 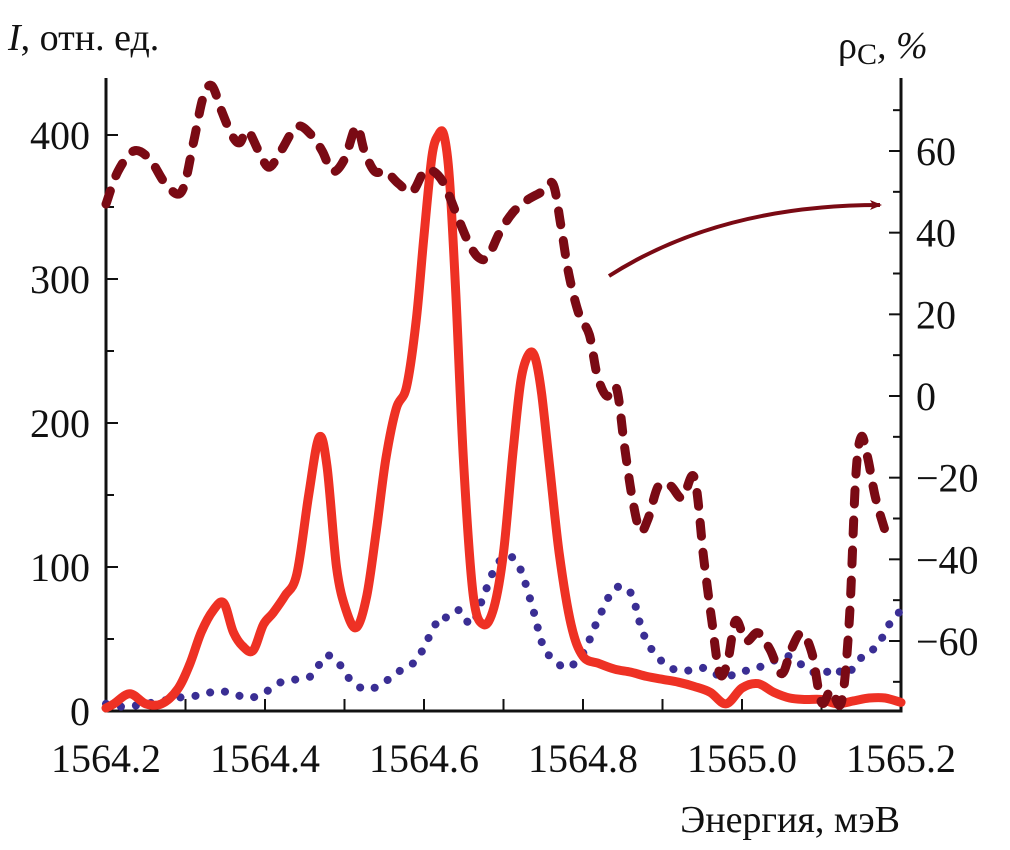 I want to click on x-tick-label: 1565.0, so click(x=742, y=758).